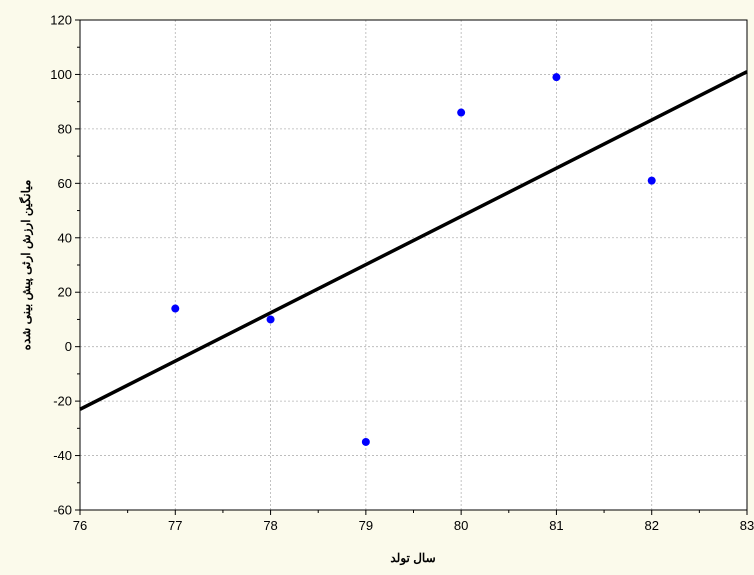  Describe the element at coordinates (461, 525) in the screenshot. I see `x-tick-label: 80` at that location.